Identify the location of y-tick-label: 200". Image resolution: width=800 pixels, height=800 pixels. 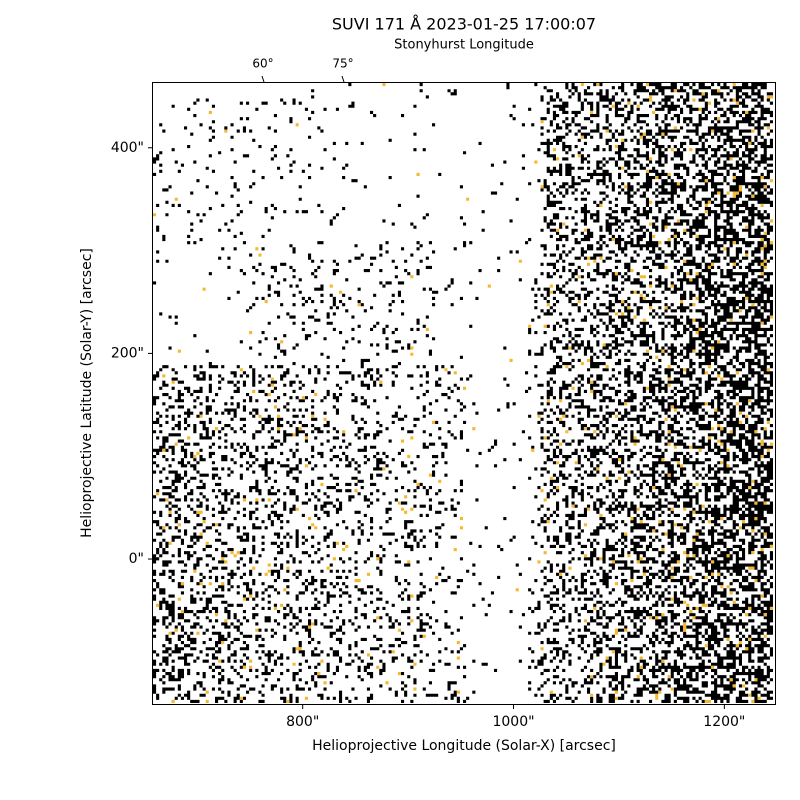
(127, 353).